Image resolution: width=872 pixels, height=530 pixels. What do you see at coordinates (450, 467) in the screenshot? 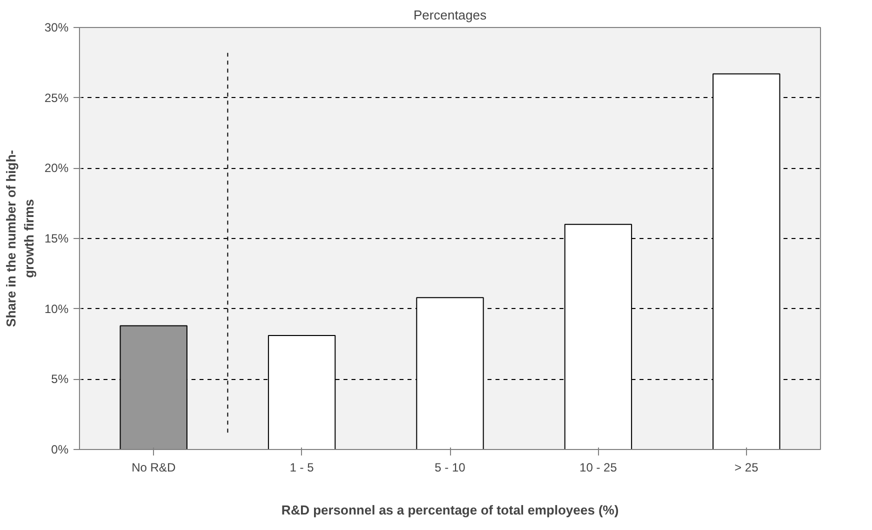
I see `x-tick-label: 5 - 10` at bounding box center [450, 467].